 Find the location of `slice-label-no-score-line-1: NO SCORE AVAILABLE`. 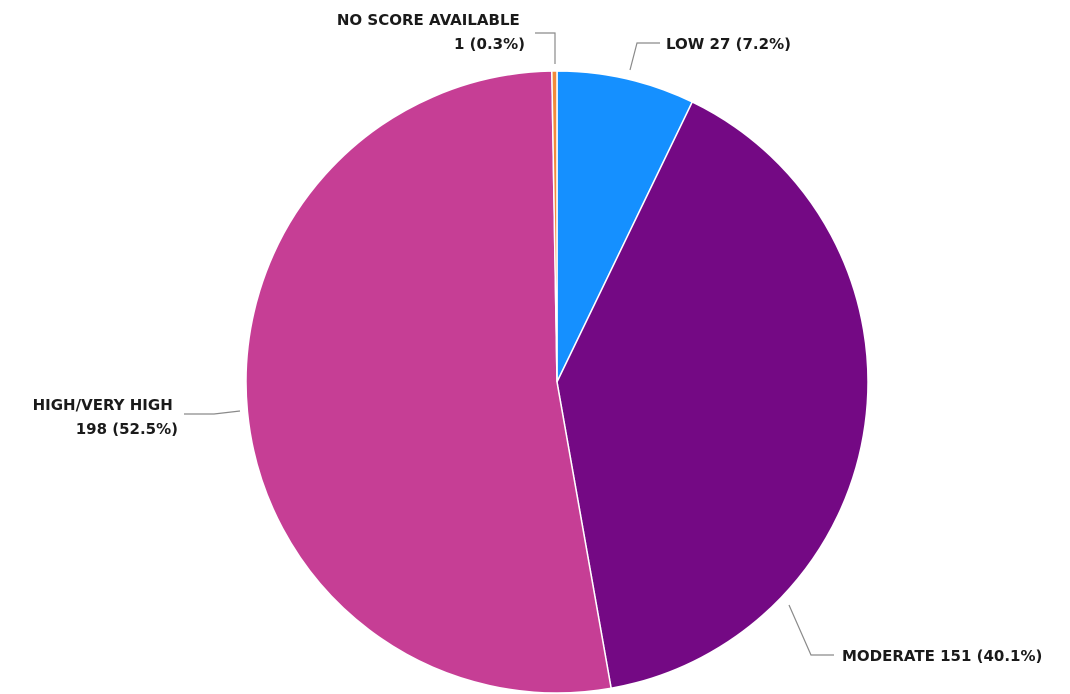

slice-label-no-score-line-1: NO SCORE AVAILABLE is located at coordinates (428, 20).